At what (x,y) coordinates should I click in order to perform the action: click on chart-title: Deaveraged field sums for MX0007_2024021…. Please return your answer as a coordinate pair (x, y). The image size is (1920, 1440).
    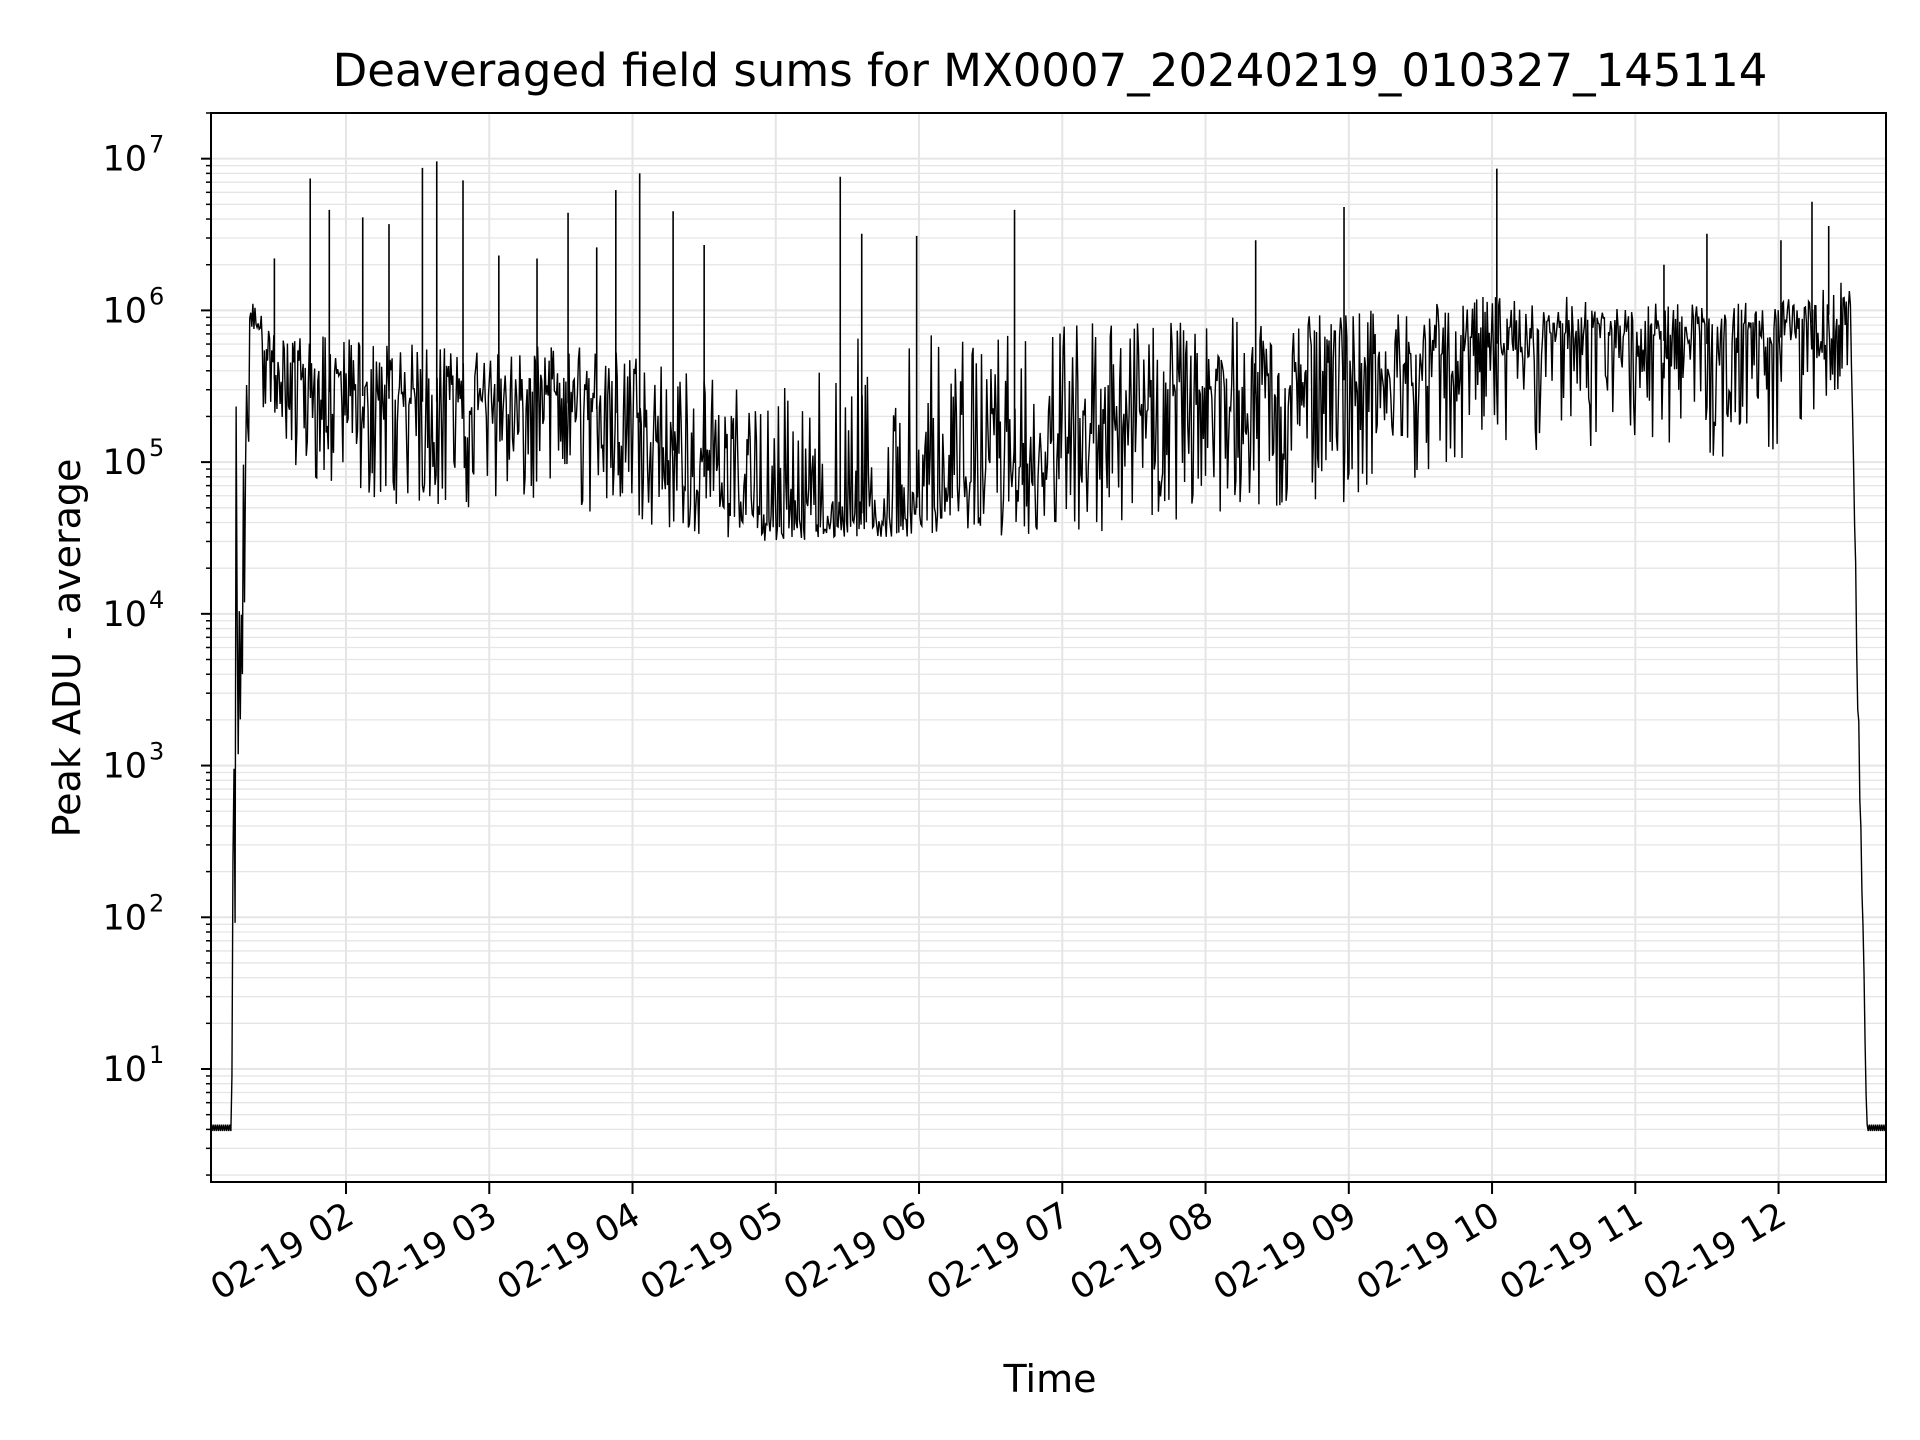
    Looking at the image, I should click on (1050, 70).